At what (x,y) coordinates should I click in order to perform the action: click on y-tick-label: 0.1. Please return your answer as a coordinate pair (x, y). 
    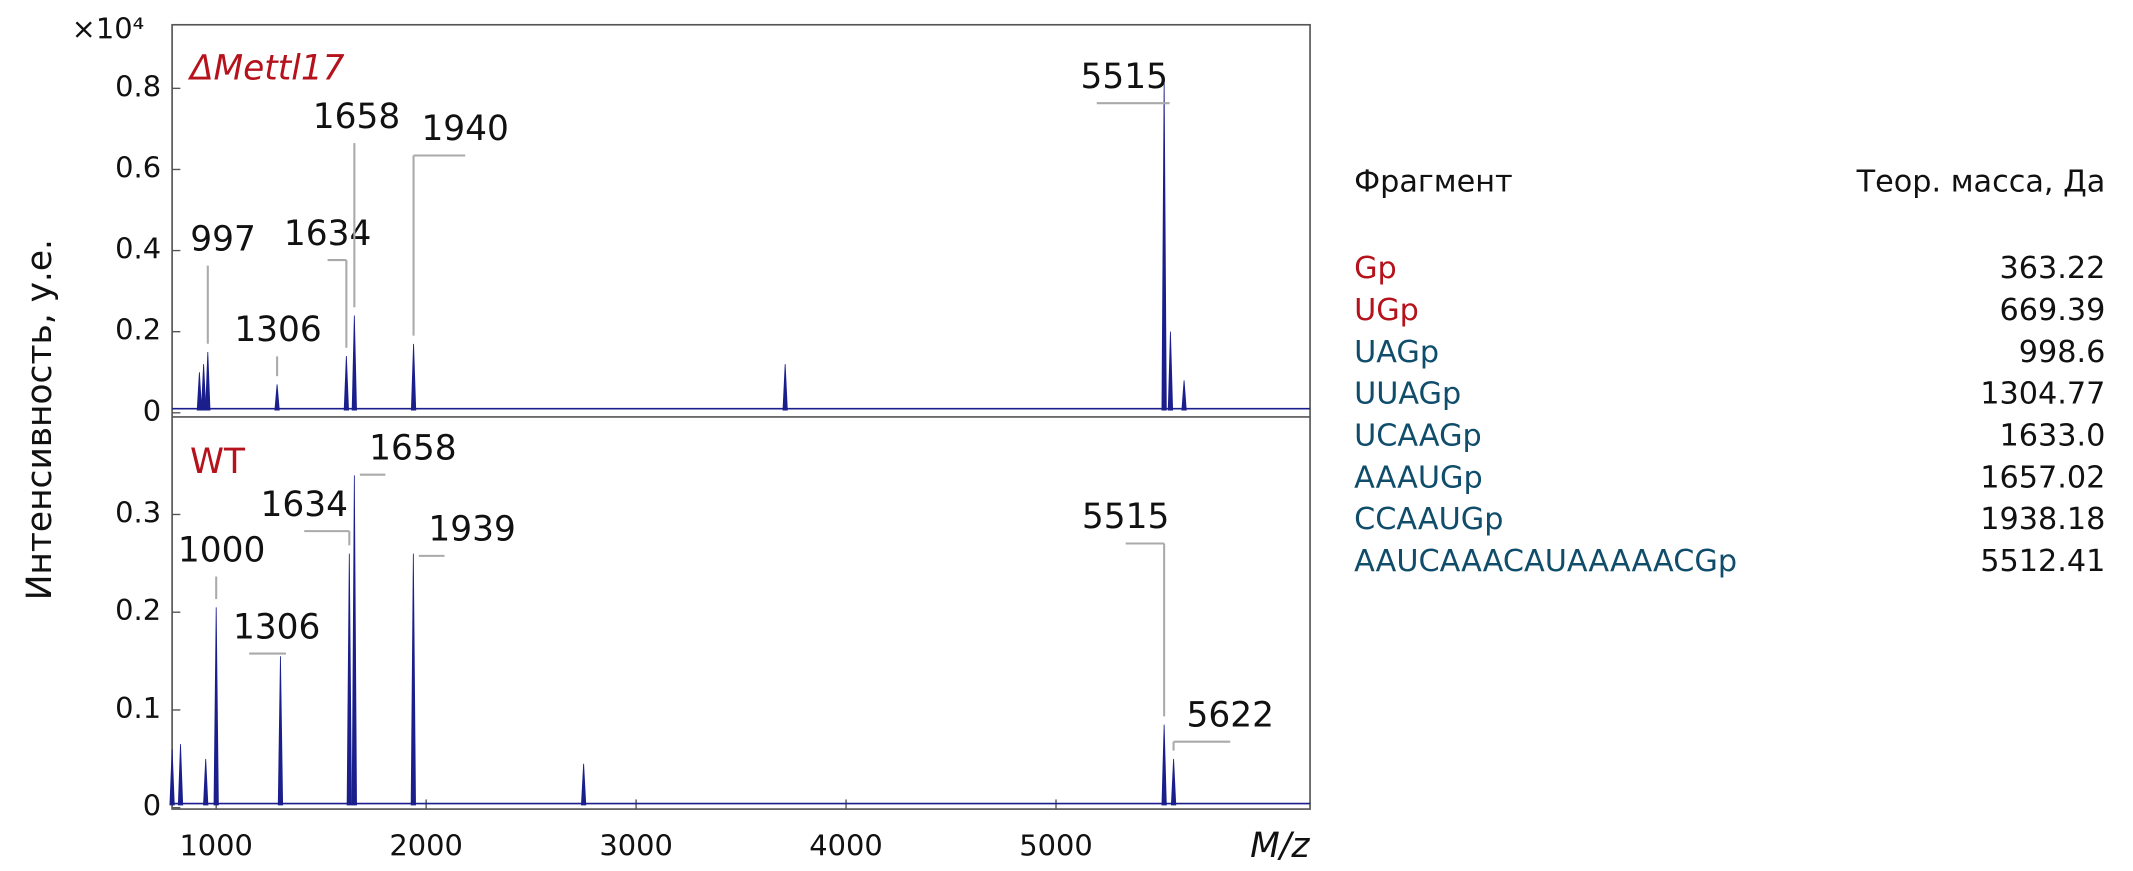
    Looking at the image, I should click on (138, 708).